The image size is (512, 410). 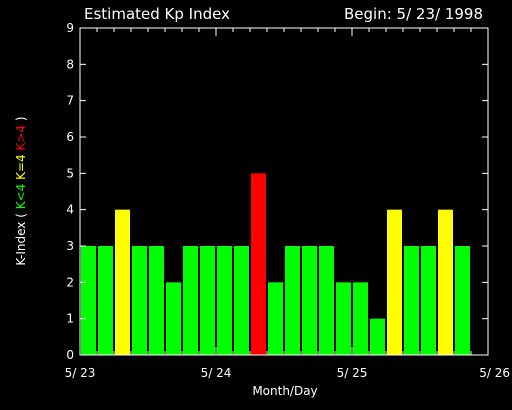 What do you see at coordinates (413, 14) in the screenshot?
I see `chart-subtitle: Begin: 5/ 23/ 1998` at bounding box center [413, 14].